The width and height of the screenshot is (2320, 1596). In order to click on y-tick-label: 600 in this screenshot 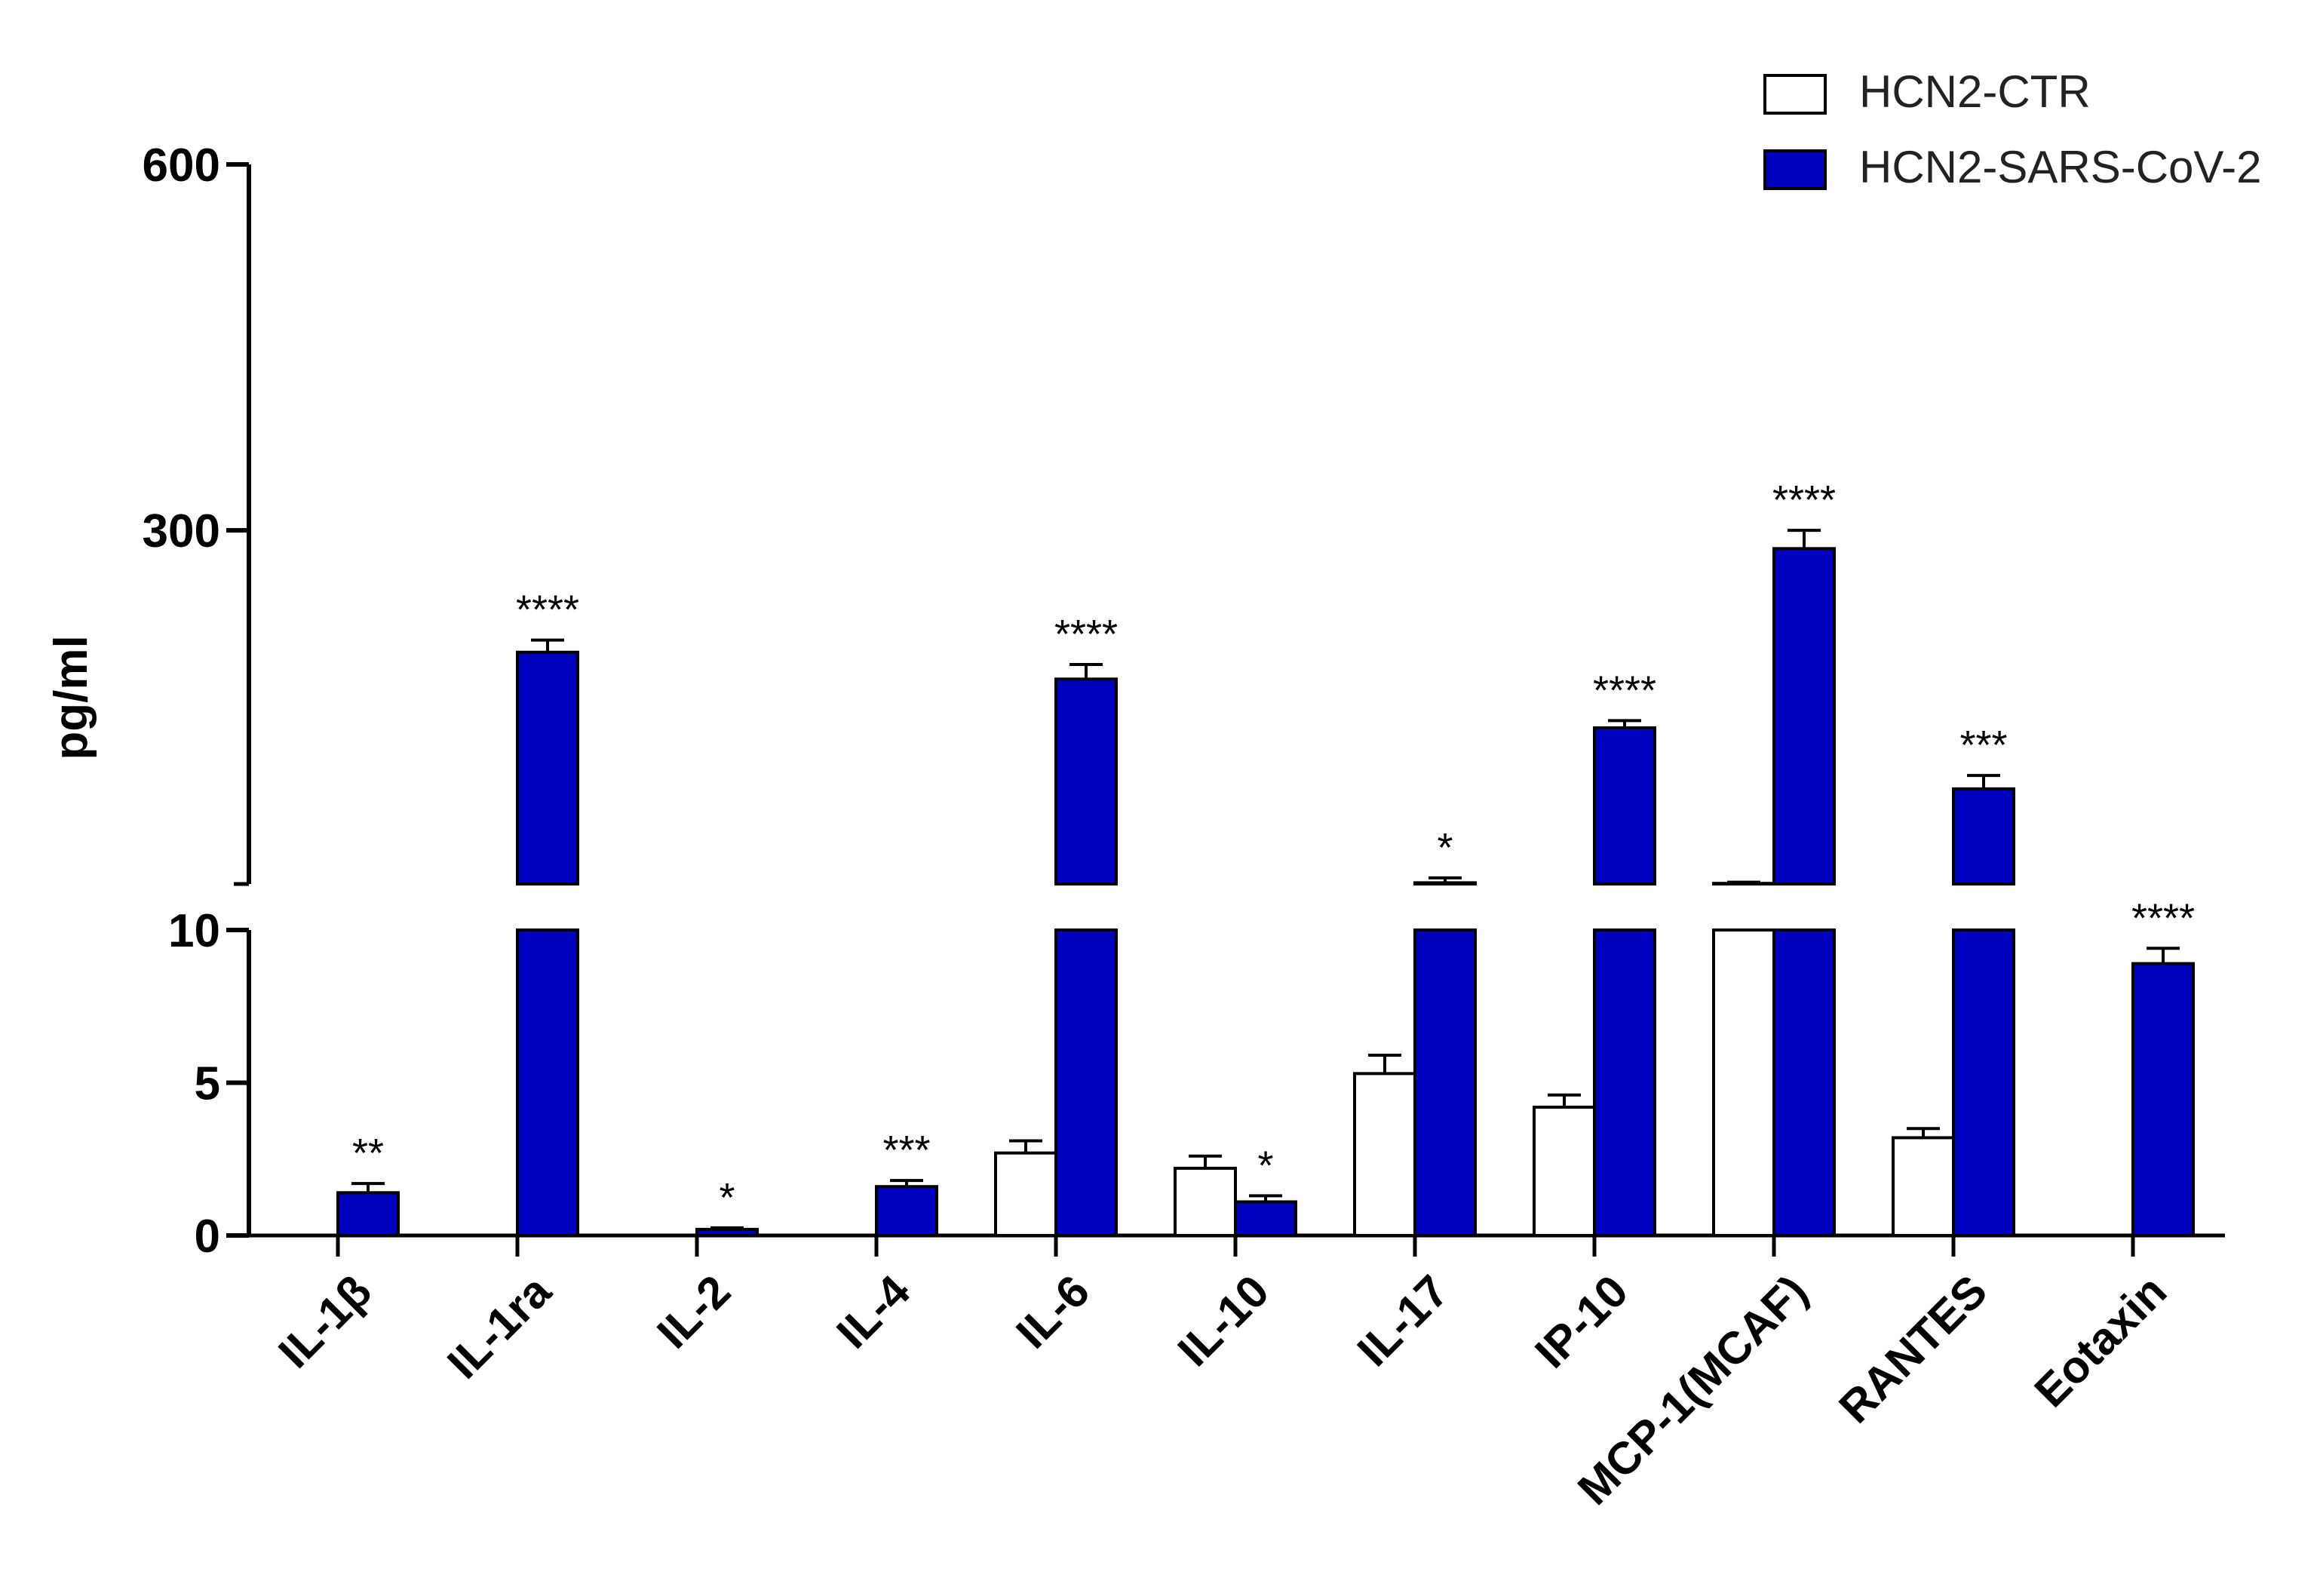, I will do `click(181, 166)`.